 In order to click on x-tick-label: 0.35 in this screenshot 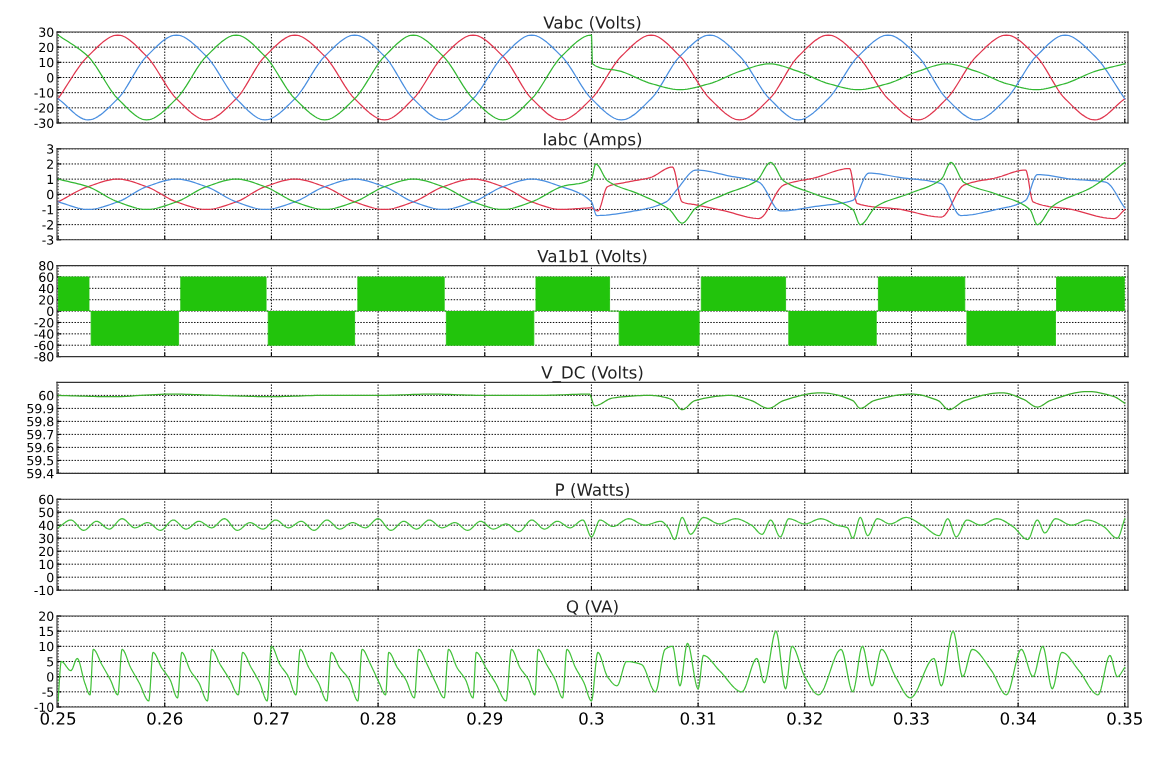, I will do `click(1124, 718)`.